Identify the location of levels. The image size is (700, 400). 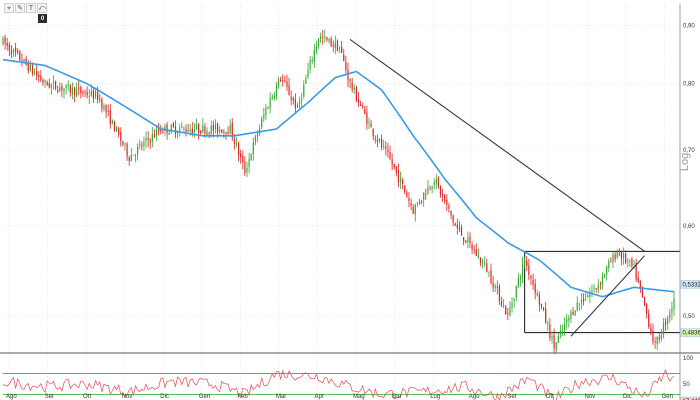
(602, 292).